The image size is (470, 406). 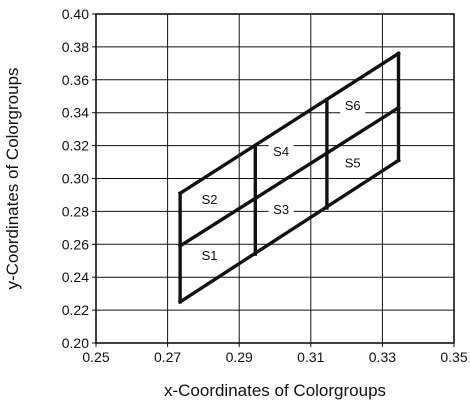 I want to click on region-labels: S1 S2 S3 S4 S5 S6, so click(x=281, y=180).